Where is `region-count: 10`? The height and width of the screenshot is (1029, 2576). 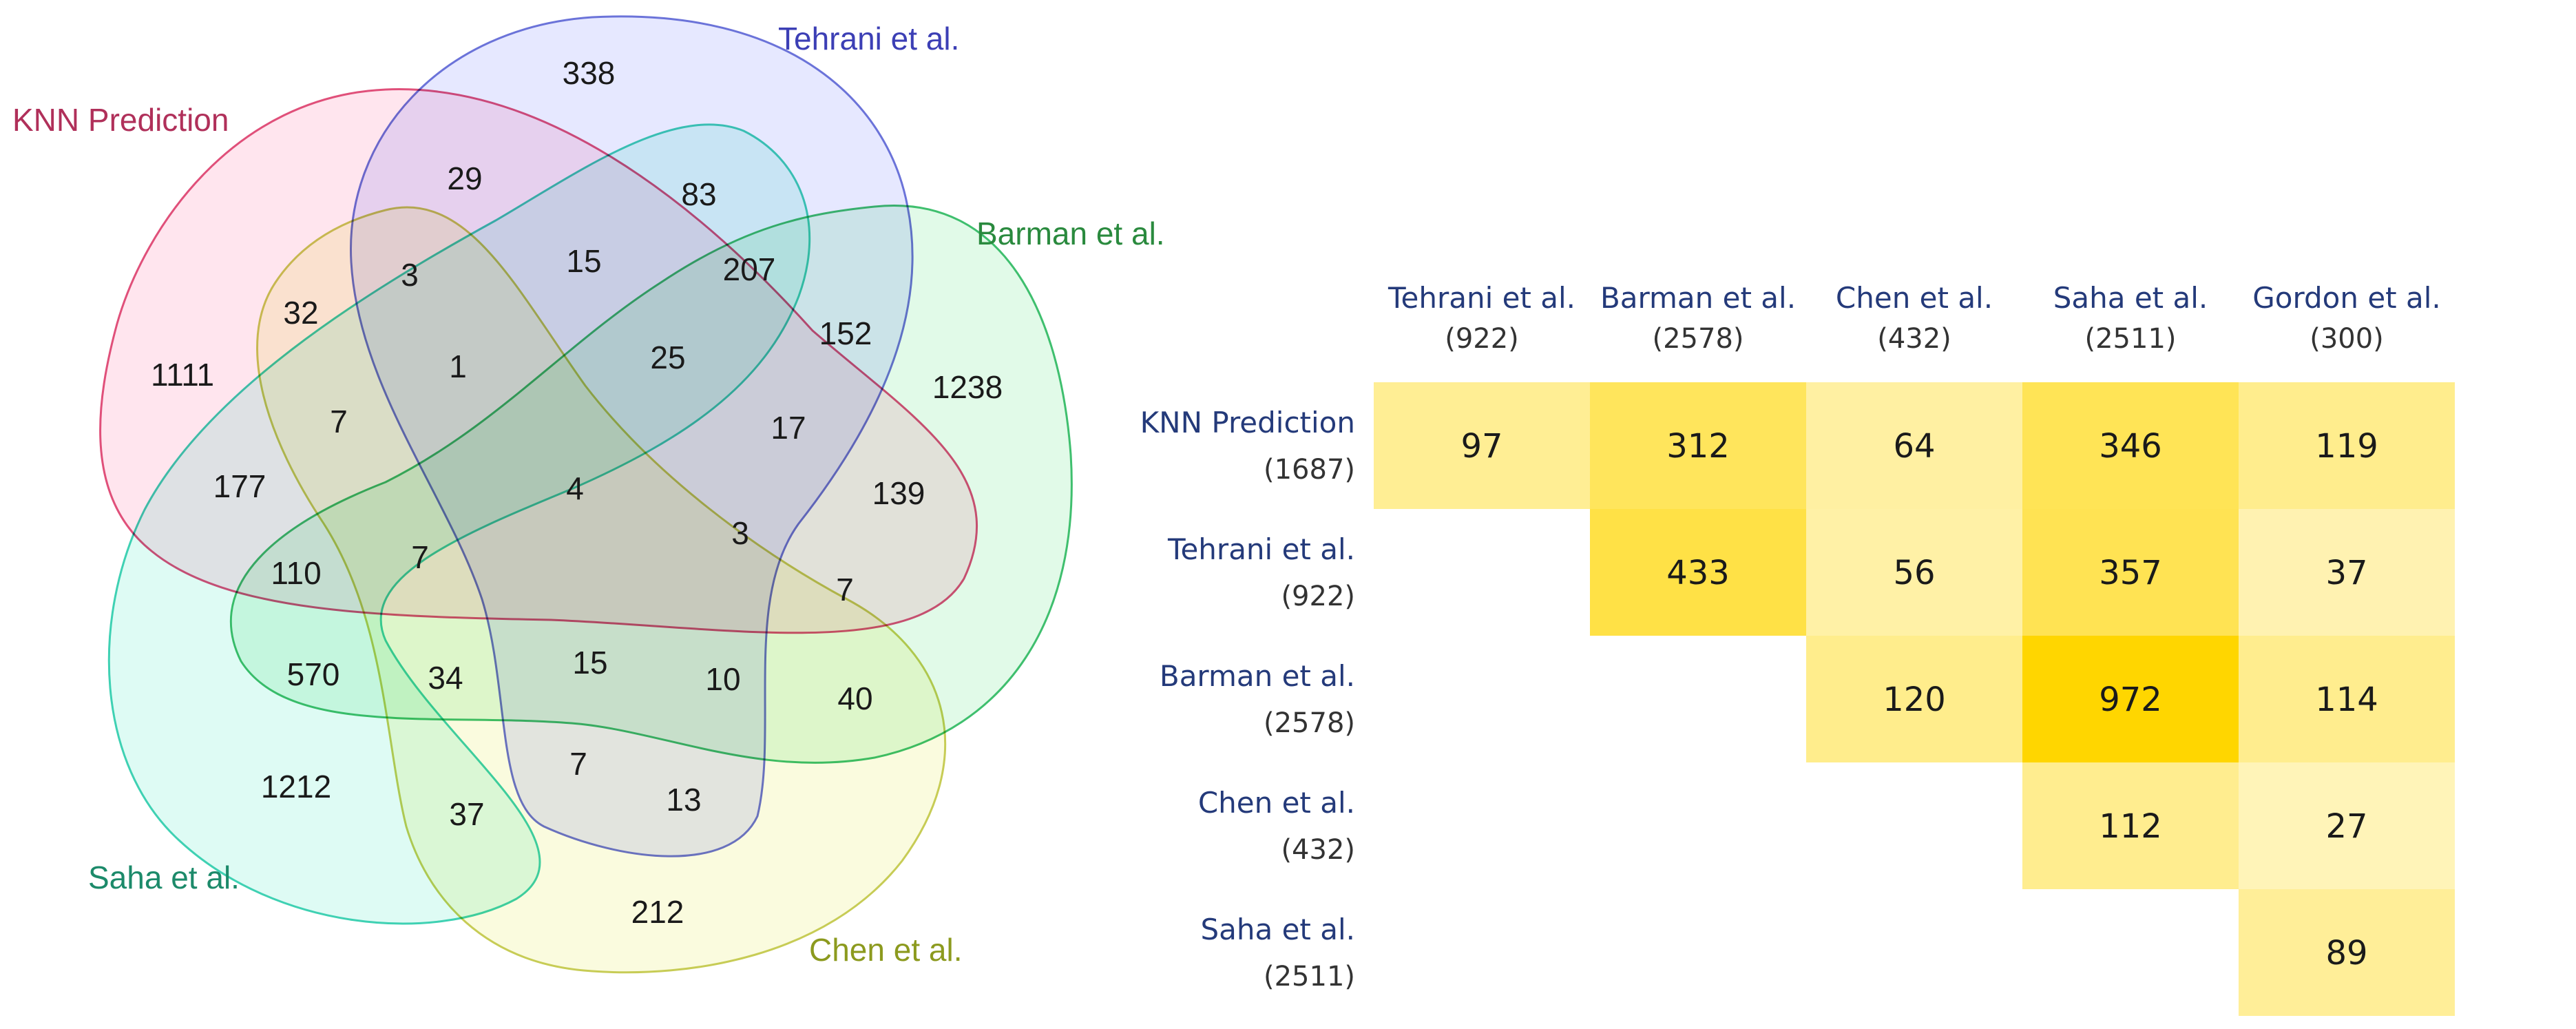
region-count: 10 is located at coordinates (722, 679).